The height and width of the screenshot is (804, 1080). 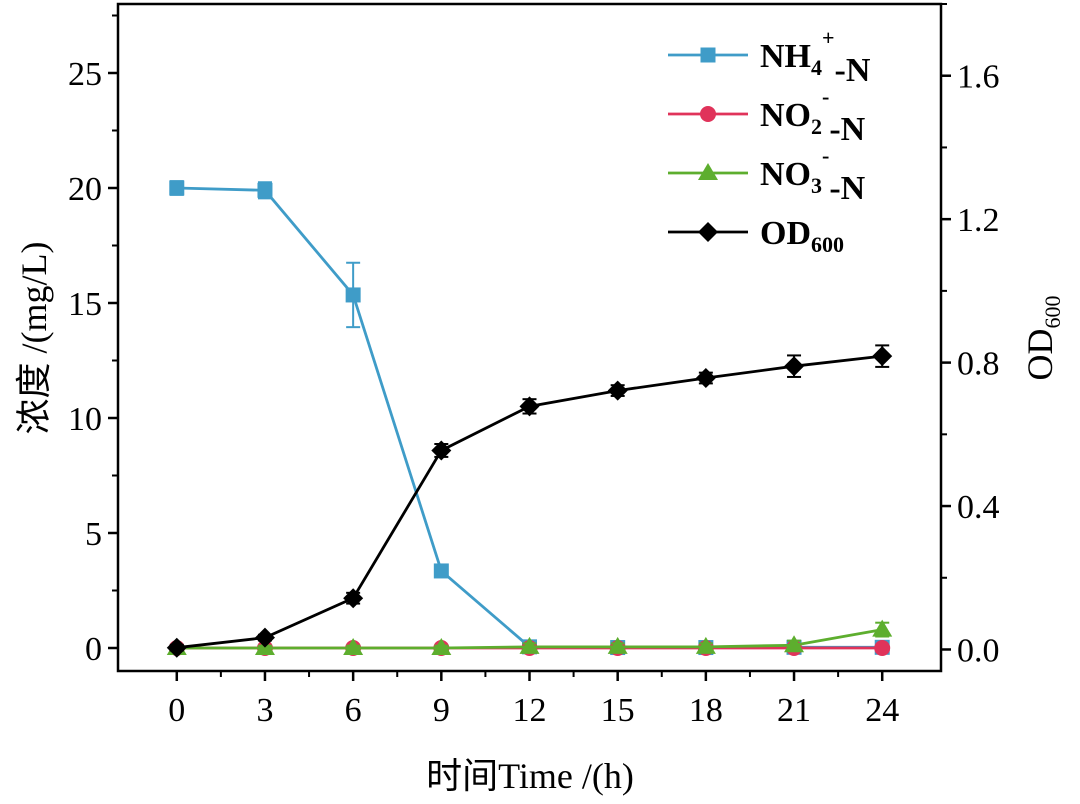 I want to click on x-tick-label: 6, so click(x=353, y=710).